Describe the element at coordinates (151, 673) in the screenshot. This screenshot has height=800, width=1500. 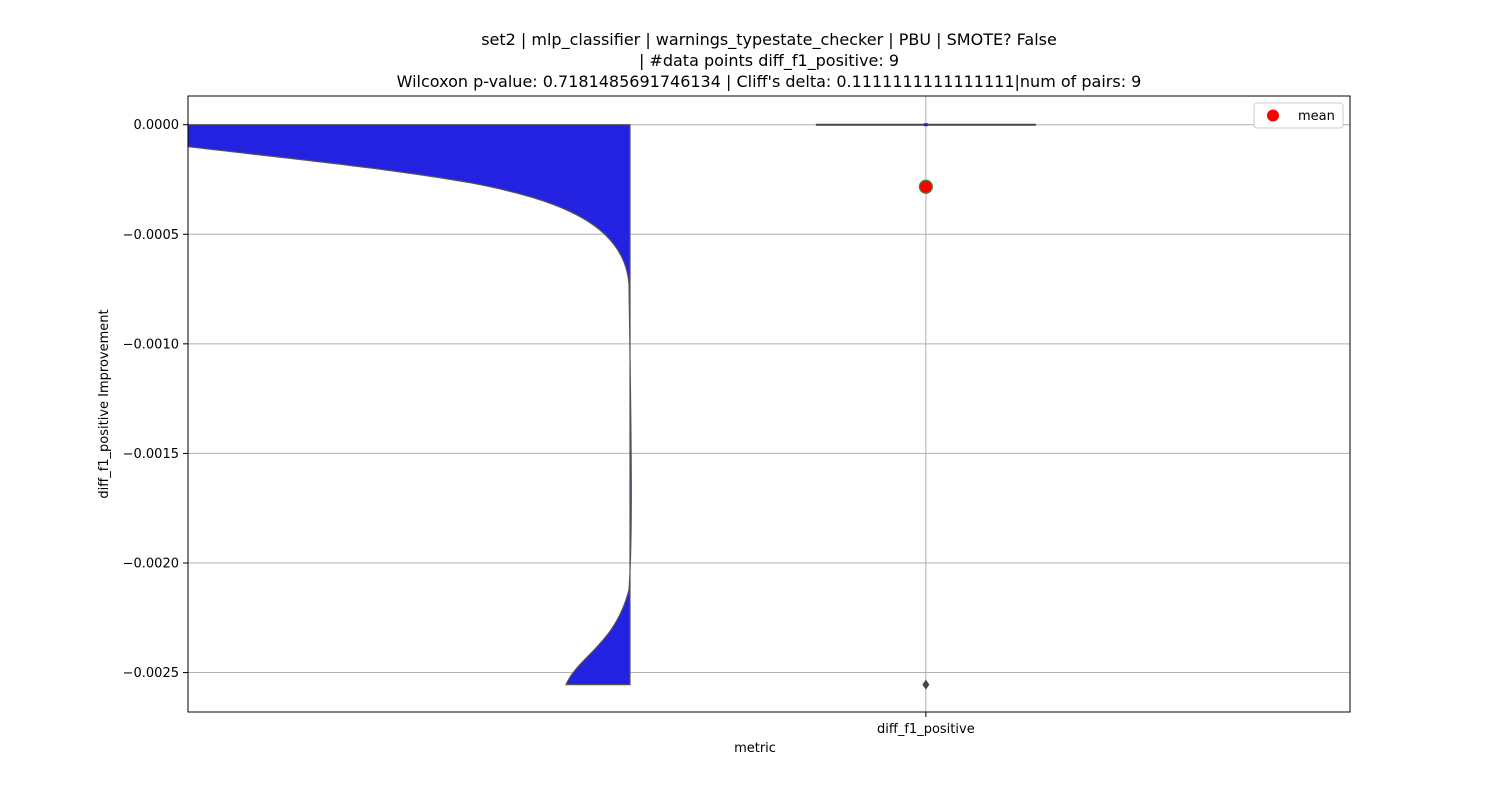
I see `y-tick-label: −0.0025` at that location.